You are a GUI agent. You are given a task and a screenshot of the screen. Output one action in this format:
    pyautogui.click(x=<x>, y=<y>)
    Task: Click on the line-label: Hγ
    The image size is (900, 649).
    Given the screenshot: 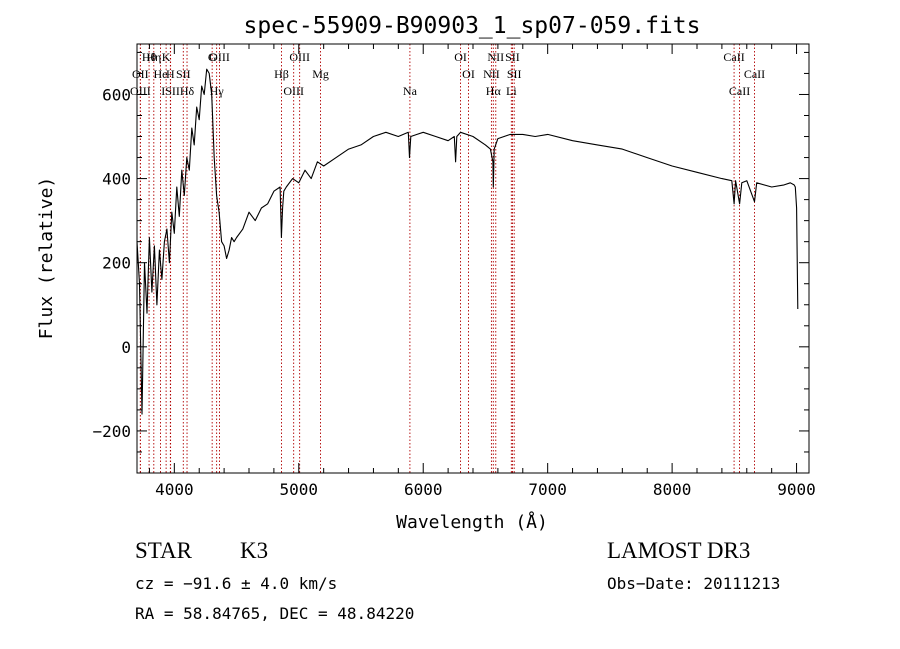 What is the action you would take?
    pyautogui.click(x=217, y=91)
    